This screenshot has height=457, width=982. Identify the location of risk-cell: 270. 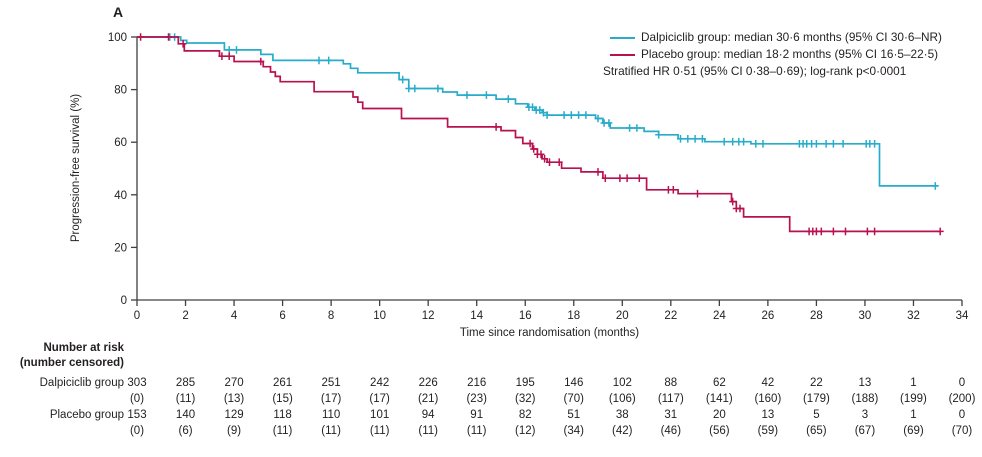
(234, 383).